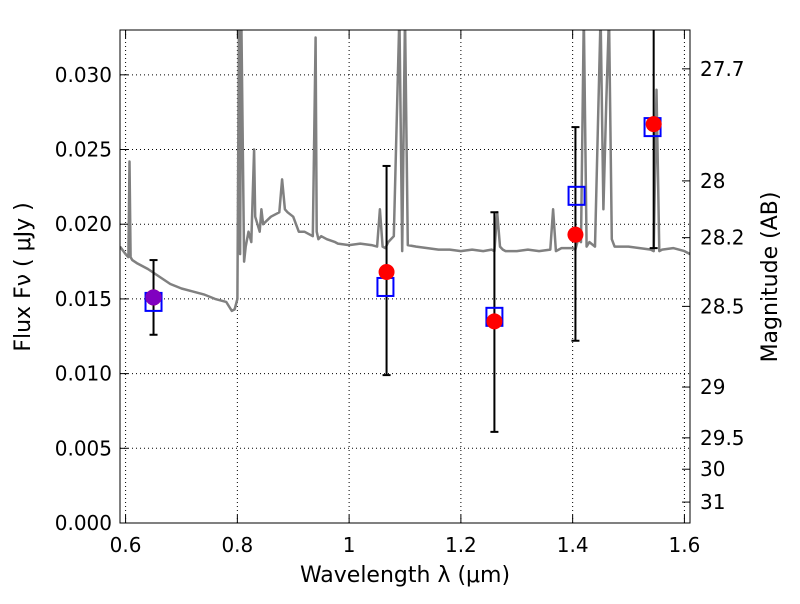 The image size is (800, 604). Describe the element at coordinates (770, 277) in the screenshot. I see `right-axis-label: Magnitude (AB)` at that location.